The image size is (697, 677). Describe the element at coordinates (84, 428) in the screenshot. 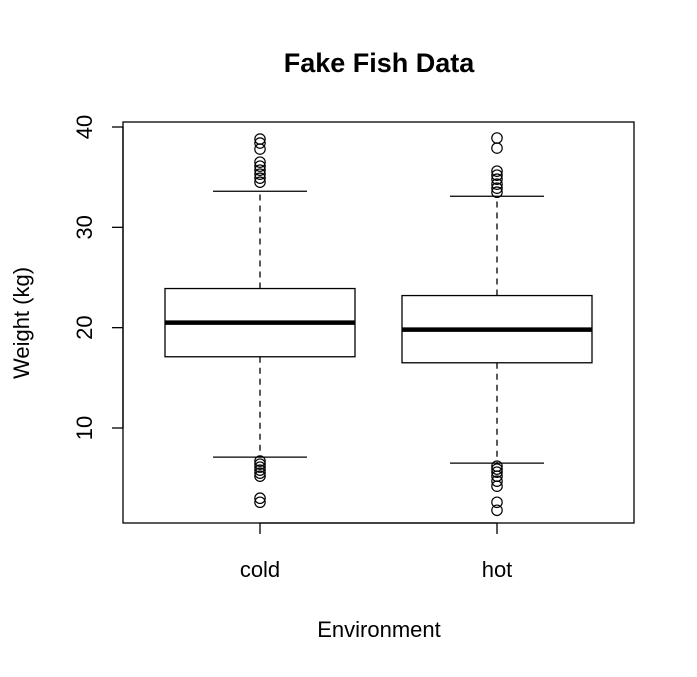

I see `y-tick-label: 10` at that location.